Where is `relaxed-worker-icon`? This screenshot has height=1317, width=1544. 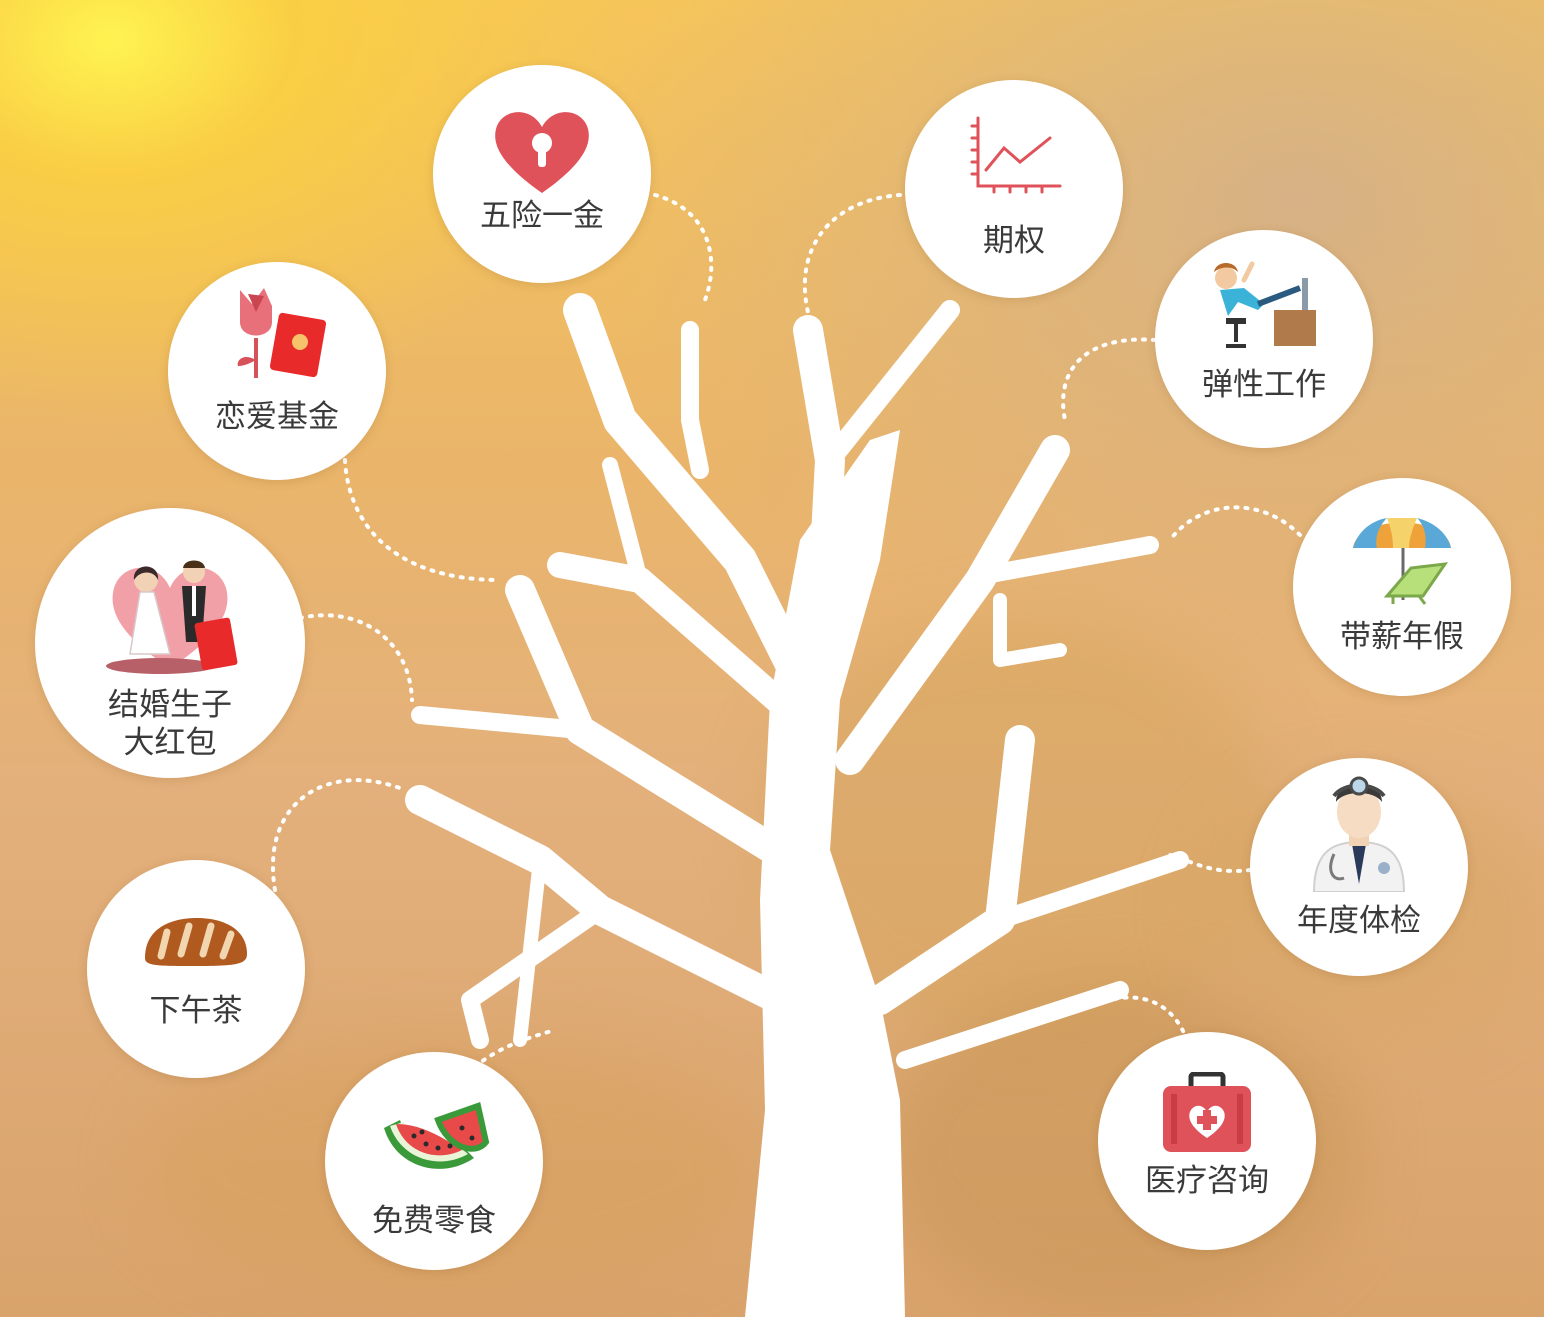 relaxed-worker-icon is located at coordinates (1265, 304).